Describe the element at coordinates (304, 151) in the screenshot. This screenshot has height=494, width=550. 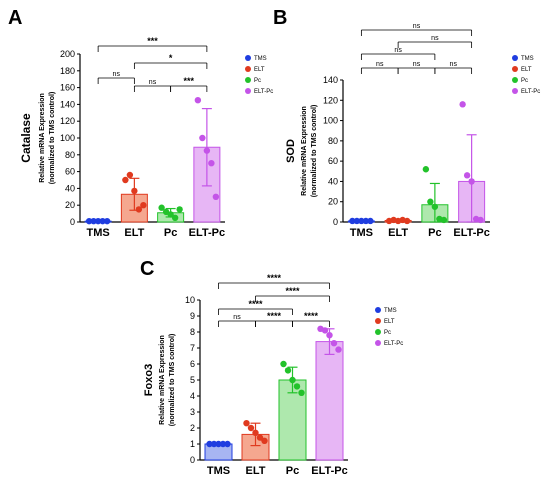
I see `y-axis-label: Relative mRNA Expression` at that location.